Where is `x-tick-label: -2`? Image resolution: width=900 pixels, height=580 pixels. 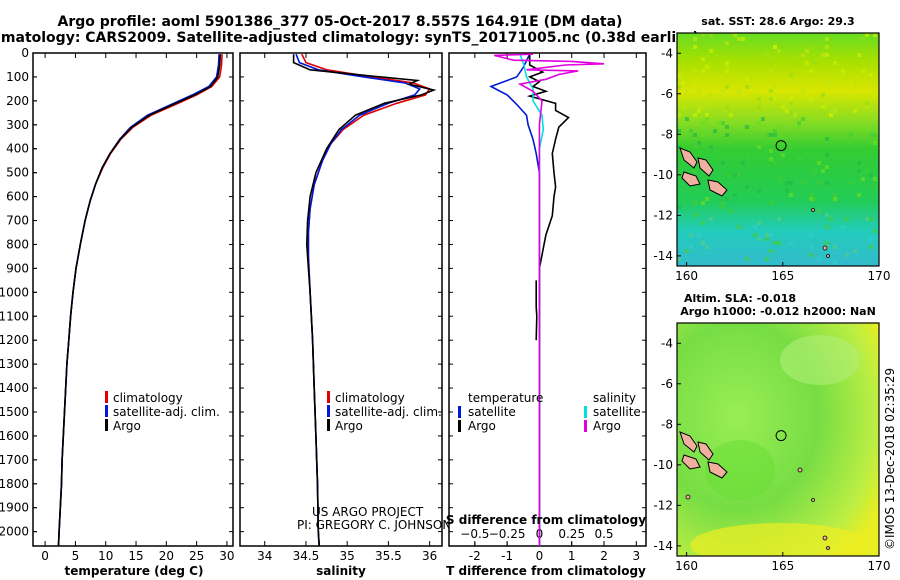
x-tick-label: -2 is located at coordinates (475, 556).